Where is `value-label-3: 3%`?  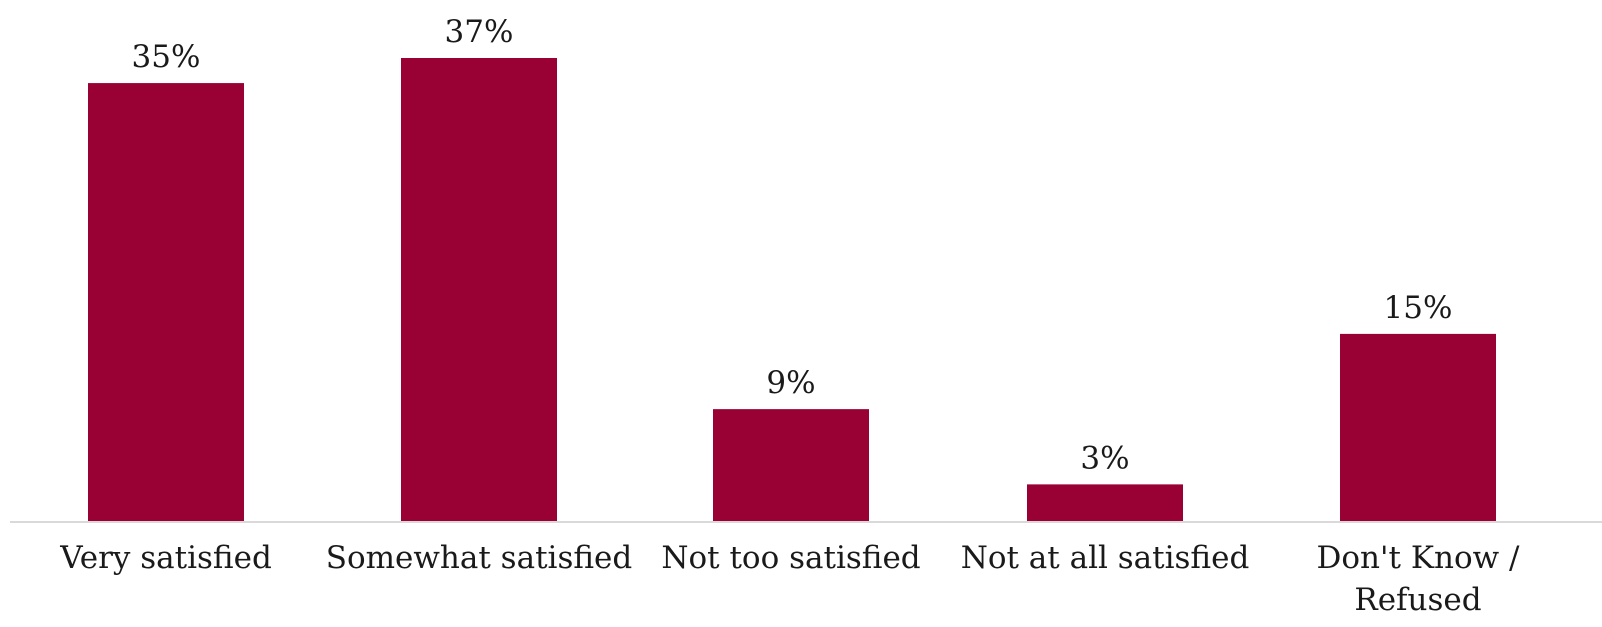
value-label-3: 3% is located at coordinates (1104, 458).